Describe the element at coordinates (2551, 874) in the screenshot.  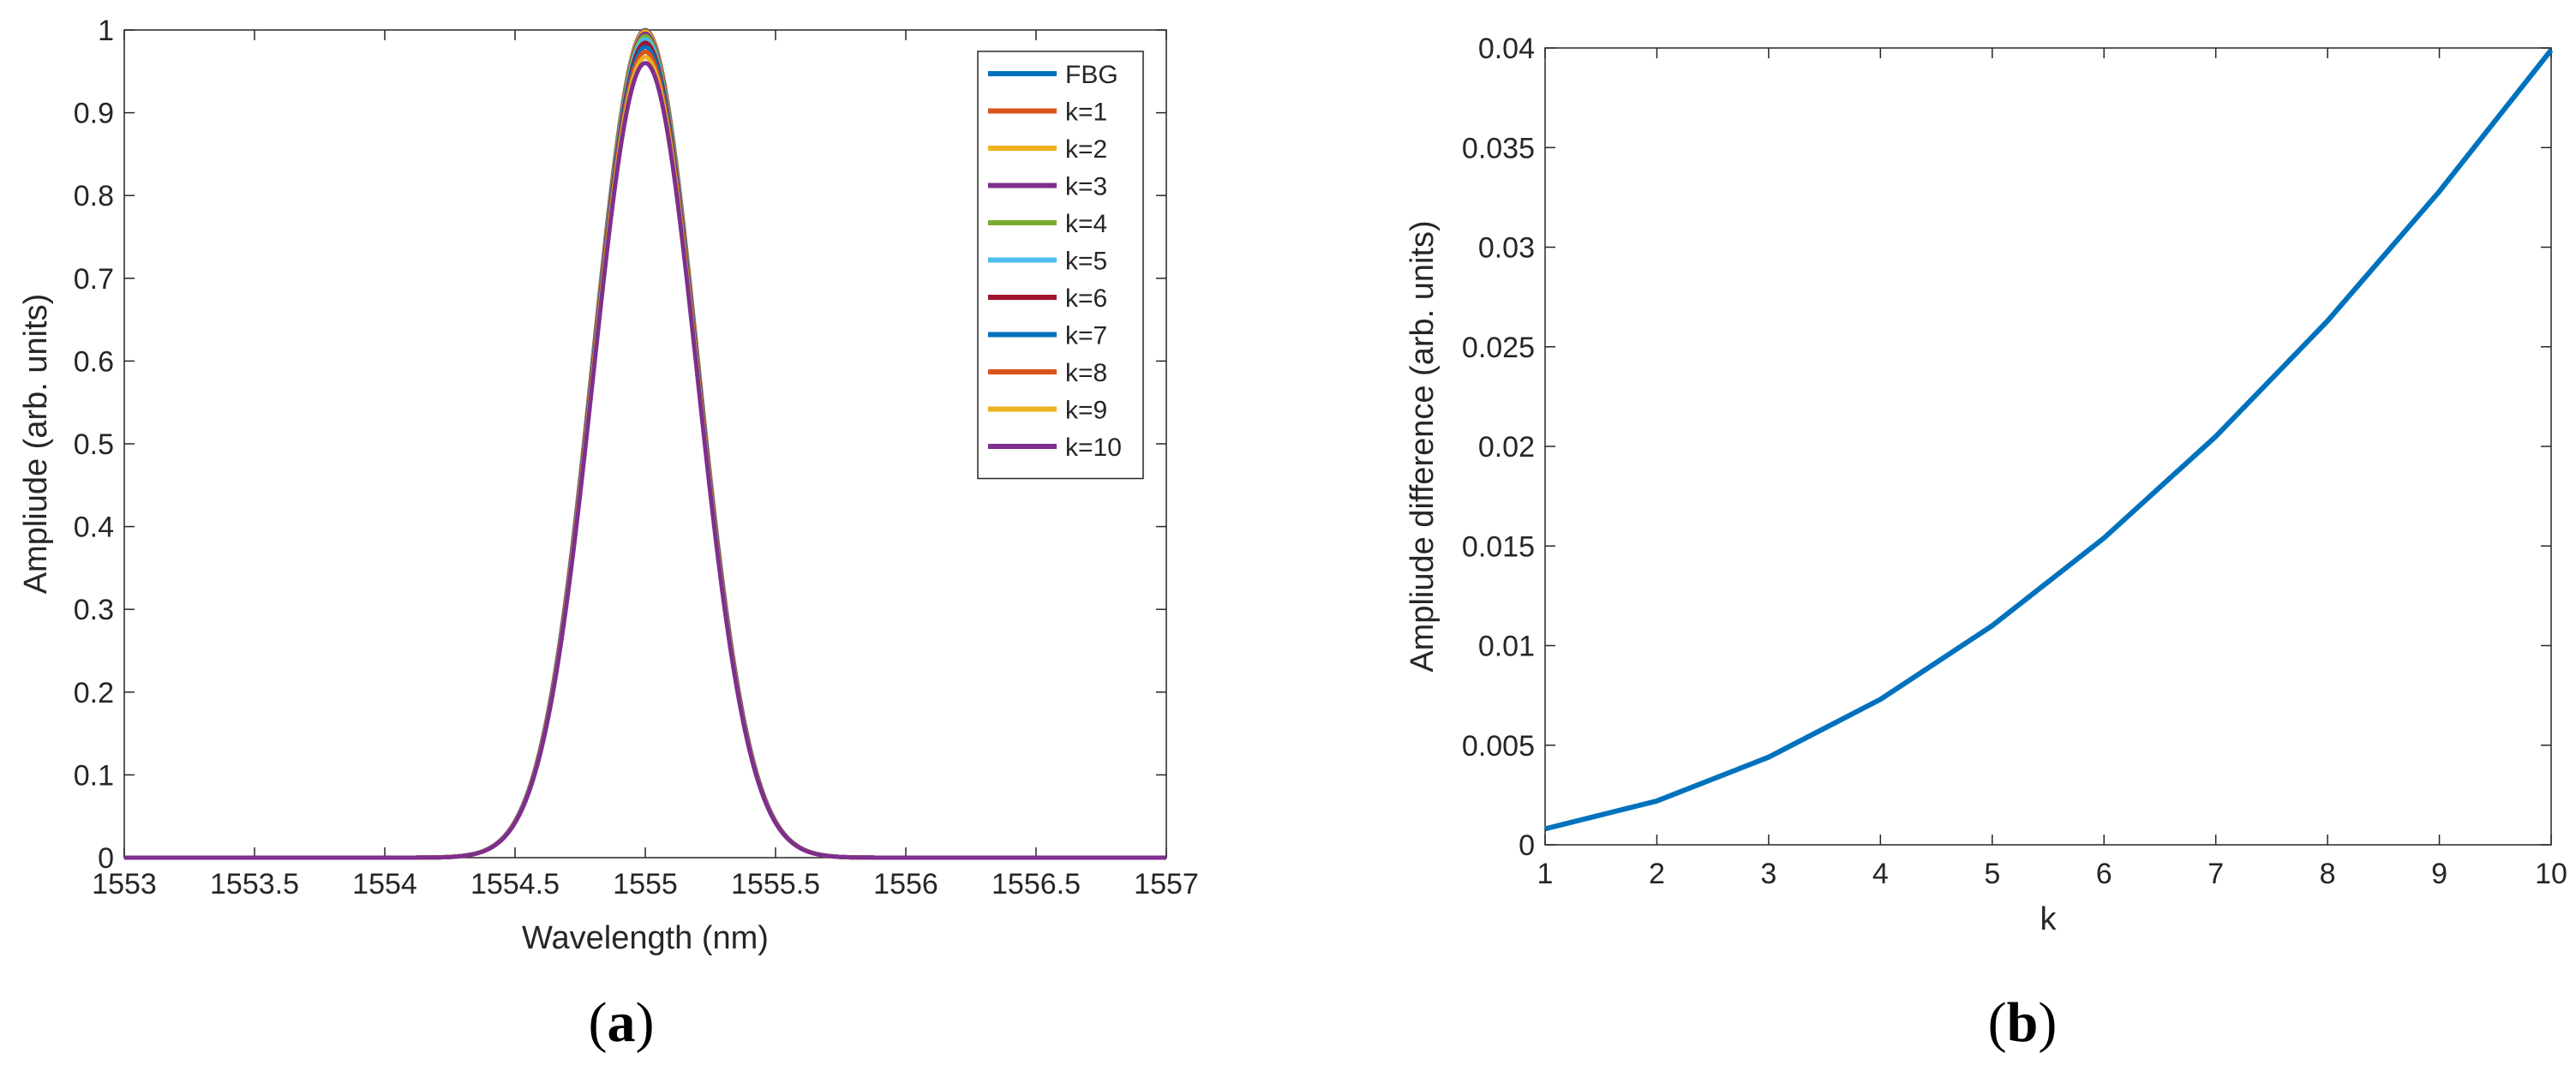
I see `b-x-tick-label: 10` at that location.